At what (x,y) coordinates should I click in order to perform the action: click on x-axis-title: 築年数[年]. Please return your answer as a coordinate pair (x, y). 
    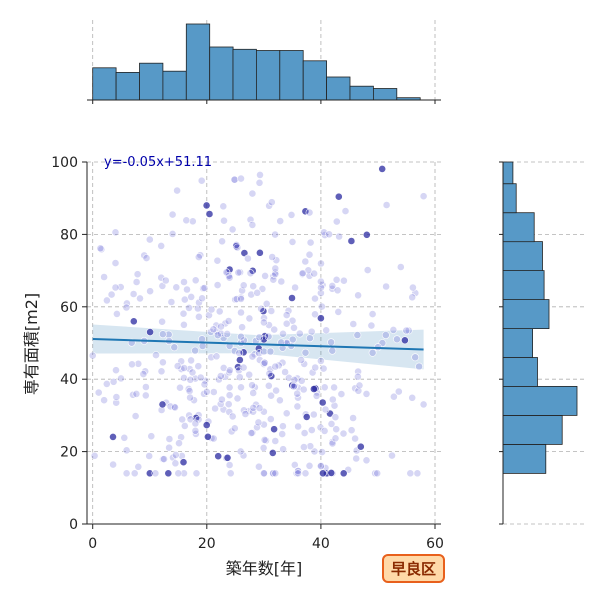
    Looking at the image, I should click on (264, 568).